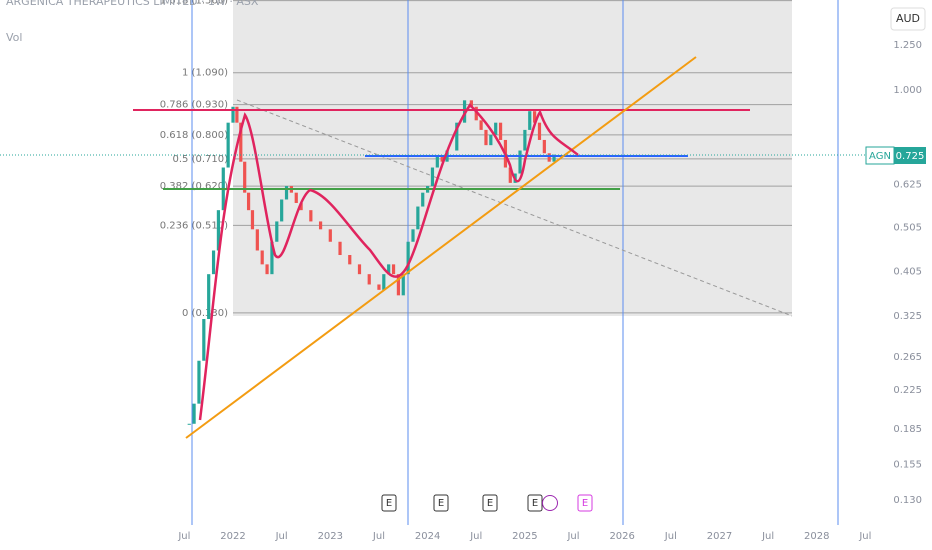 The height and width of the screenshot is (550, 932). I want to click on x-tick-label: 2026, so click(621, 536).